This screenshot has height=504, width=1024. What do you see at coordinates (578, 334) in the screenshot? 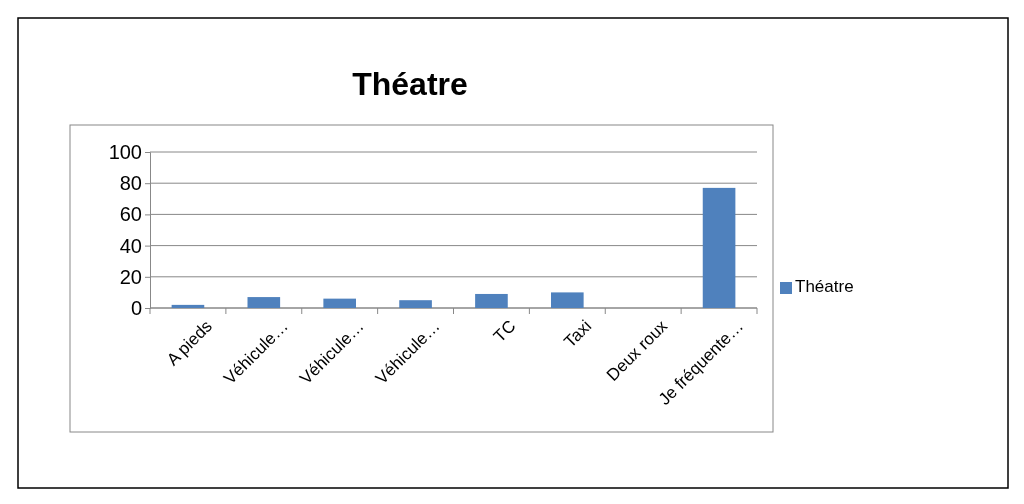
I see `x-tick-label: Taxi` at bounding box center [578, 334].